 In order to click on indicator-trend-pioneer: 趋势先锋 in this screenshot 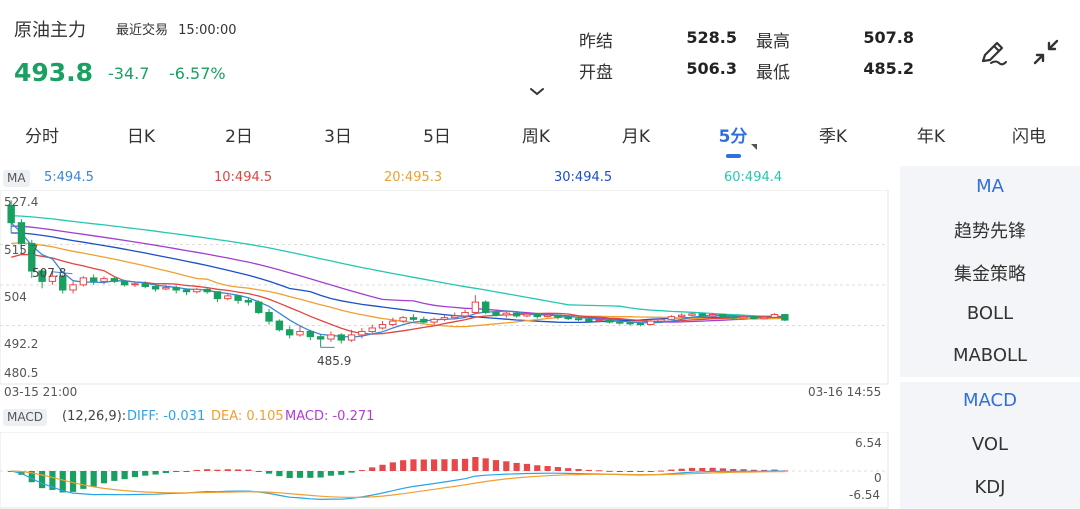, I will do `click(990, 231)`.